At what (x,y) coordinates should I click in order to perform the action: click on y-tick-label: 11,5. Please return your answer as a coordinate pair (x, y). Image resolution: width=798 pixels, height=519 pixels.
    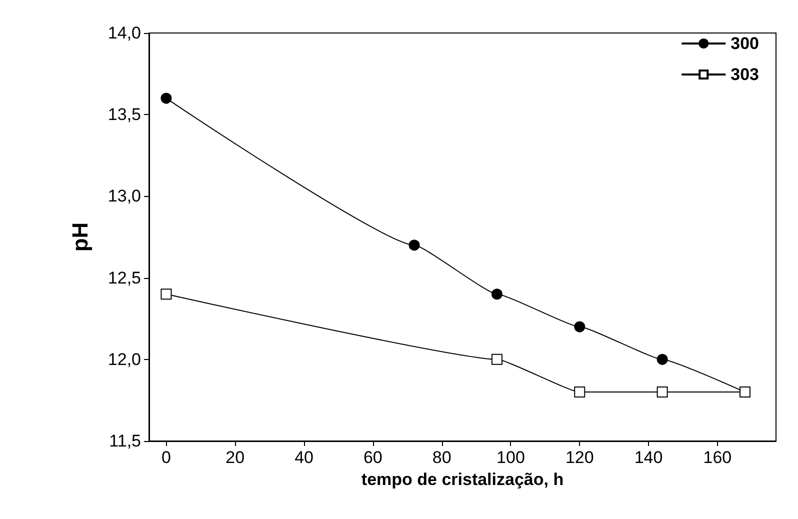
    Looking at the image, I should click on (125, 441).